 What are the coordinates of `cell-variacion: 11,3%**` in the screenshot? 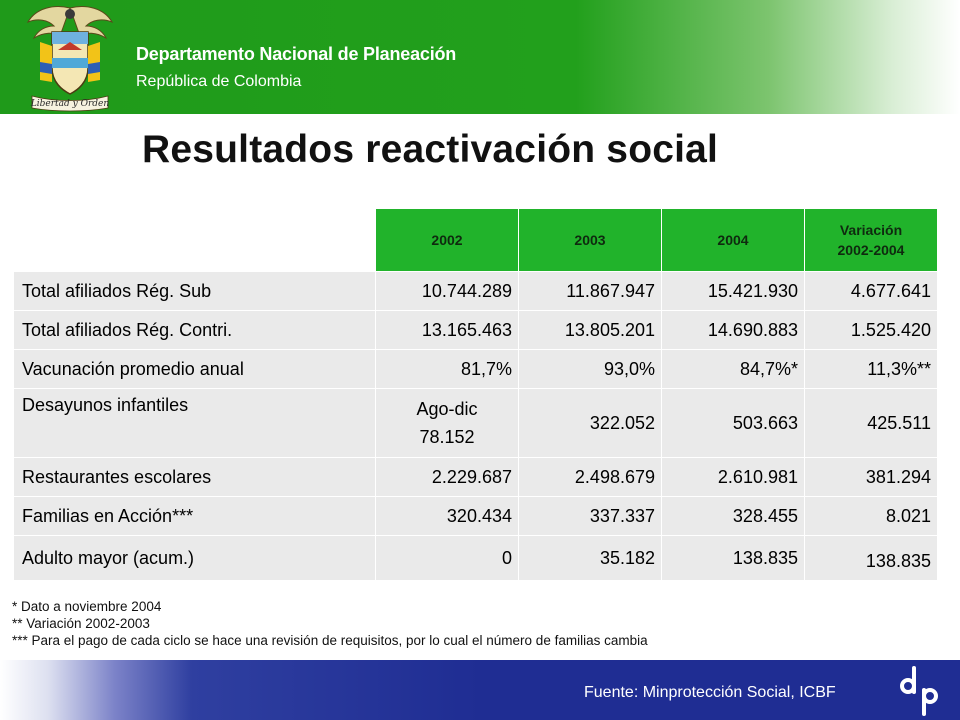 It's located at (871, 369).